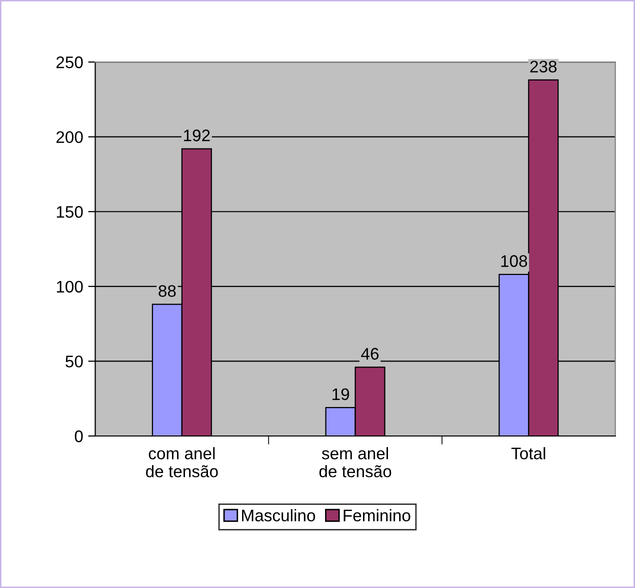  I want to click on data-label: 19, so click(341, 394).